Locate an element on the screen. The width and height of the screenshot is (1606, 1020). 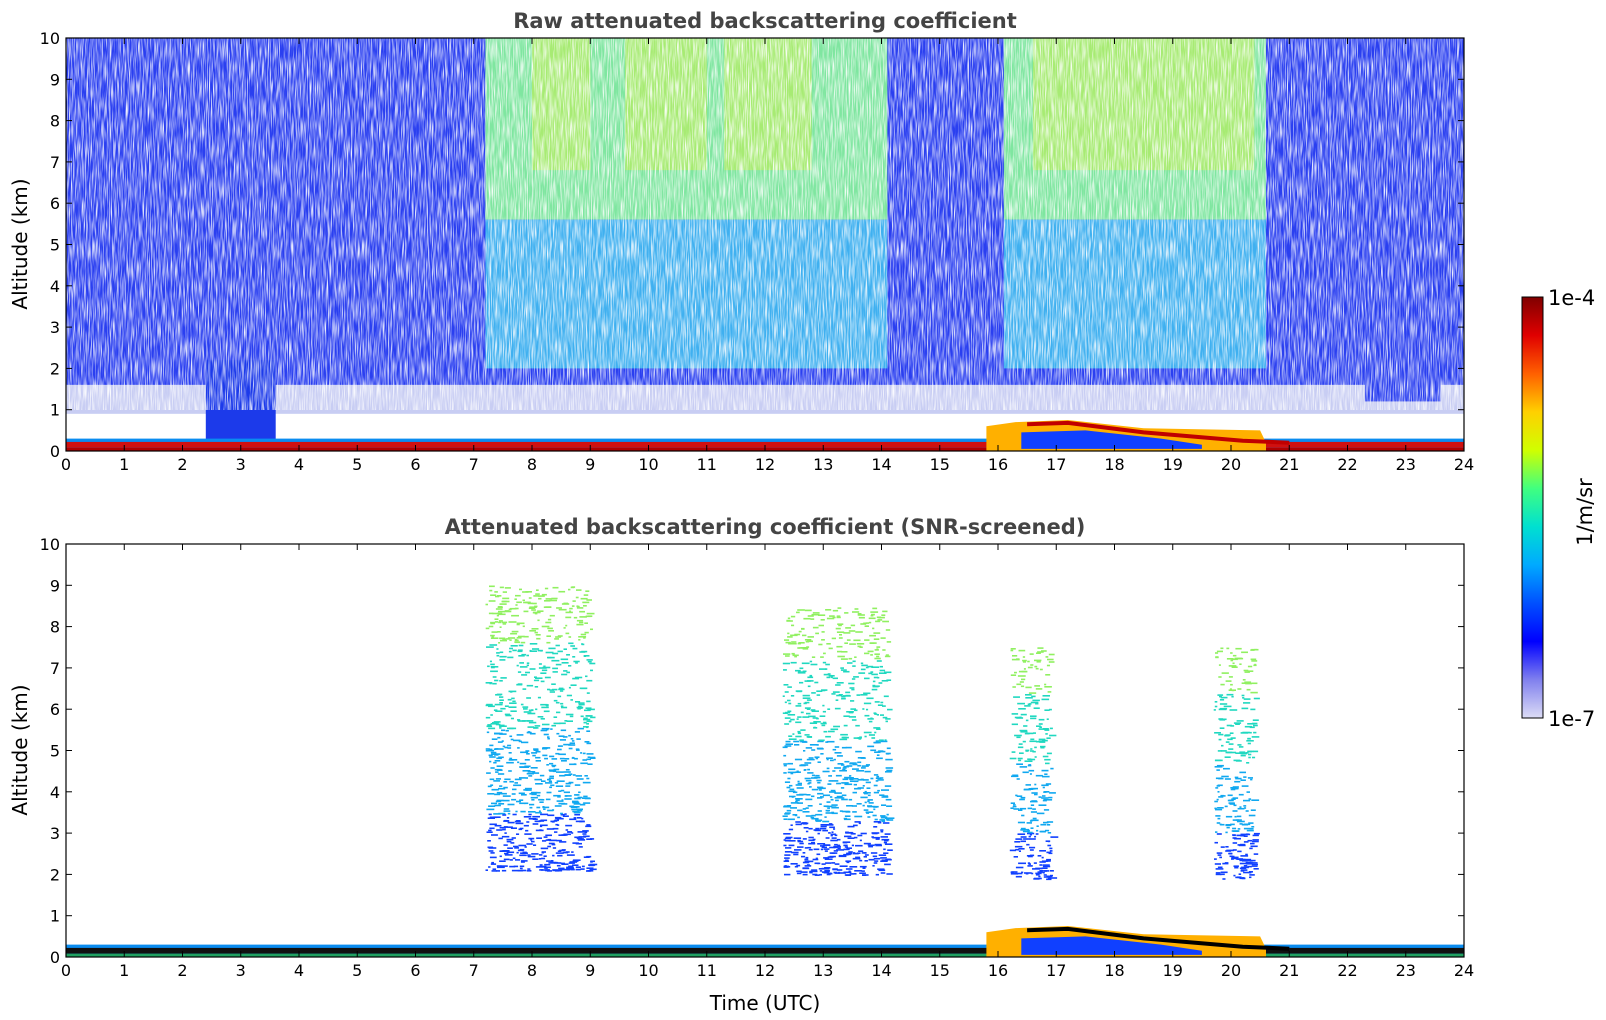
colorbar-max-label: 1e-4 is located at coordinates (1571, 298).